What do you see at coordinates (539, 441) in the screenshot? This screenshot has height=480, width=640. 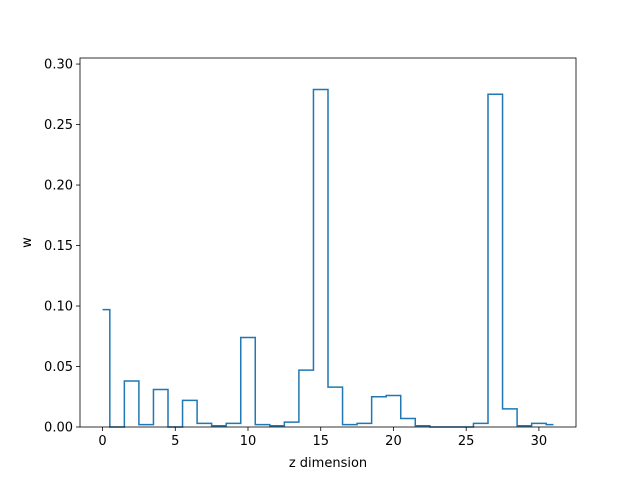 I see `x-tick-label: 30` at bounding box center [539, 441].